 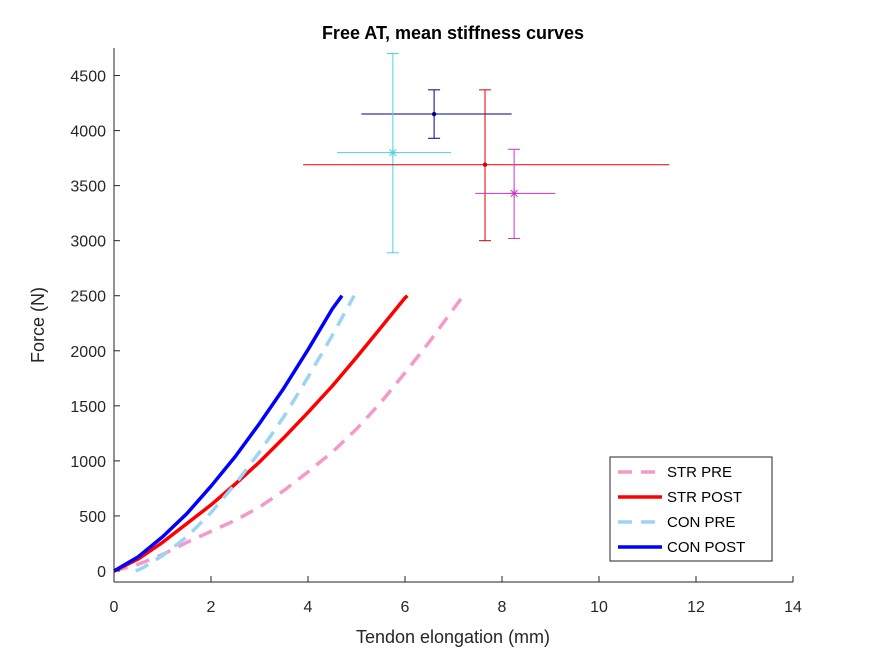 What do you see at coordinates (88, 462) in the screenshot?
I see `y-tick-label: 1000` at bounding box center [88, 462].